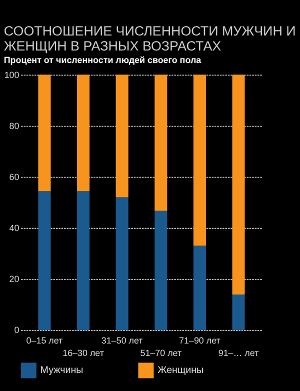 The height and width of the screenshot is (391, 300). What do you see at coordinates (199, 340) in the screenshot?
I see `x-tick-label: 71–90 лет` at bounding box center [199, 340].